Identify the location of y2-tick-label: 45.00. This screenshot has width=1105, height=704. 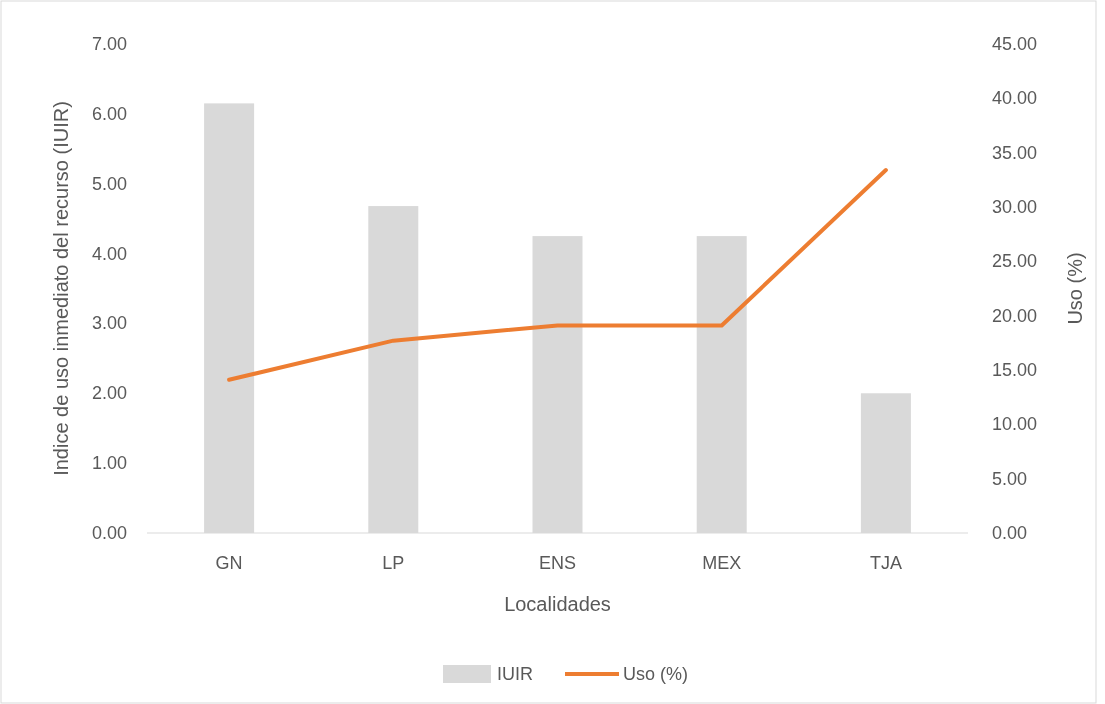
(1015, 44).